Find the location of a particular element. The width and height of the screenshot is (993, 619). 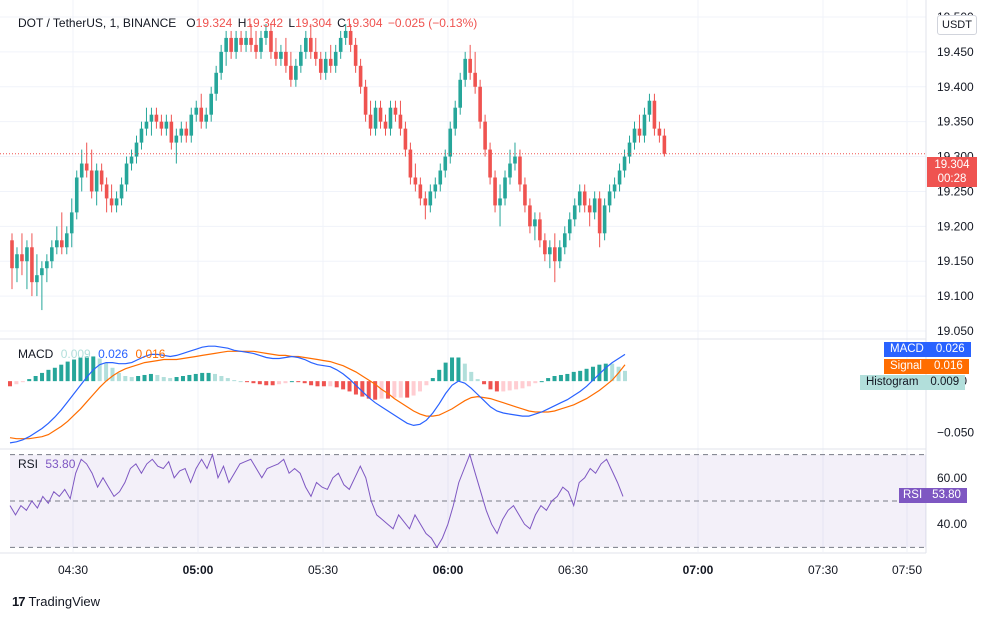

price-tick-label: 19.050 is located at coordinates (955, 331).